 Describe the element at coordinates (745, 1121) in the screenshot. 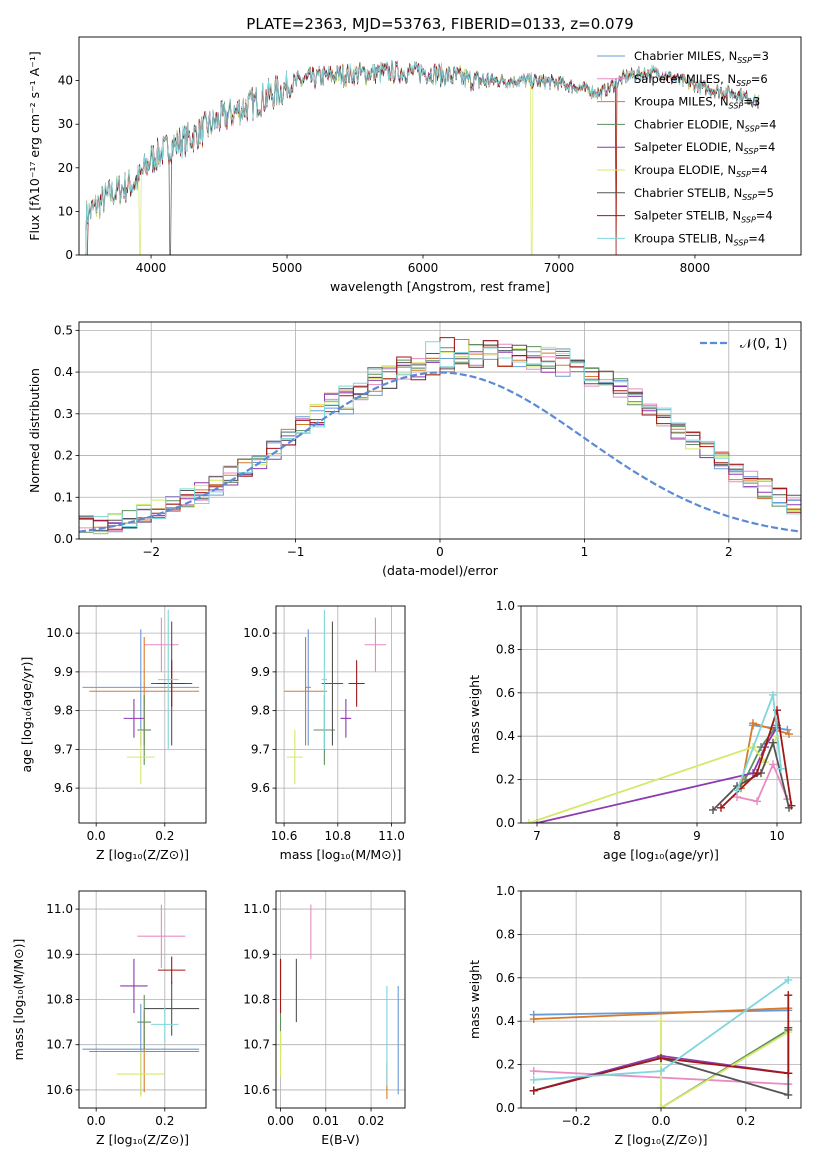

I see `x-tick-label: 0.2` at that location.